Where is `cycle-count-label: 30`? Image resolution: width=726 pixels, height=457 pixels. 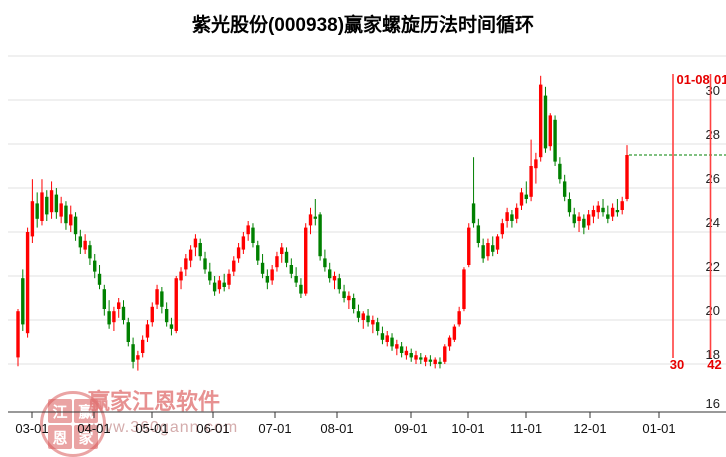 cycle-count-label: 30 is located at coordinates (677, 364).